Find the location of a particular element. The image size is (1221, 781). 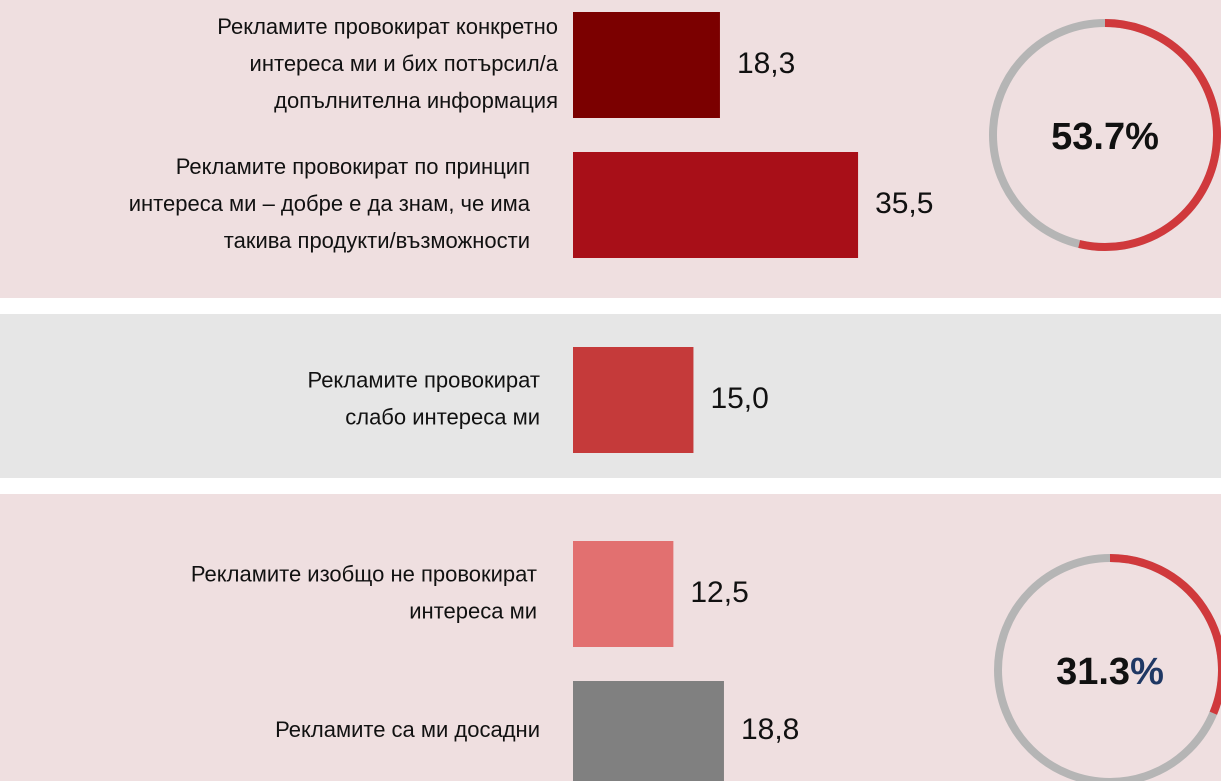

category-label: Рекламите са ми досадни is located at coordinates (407, 729).